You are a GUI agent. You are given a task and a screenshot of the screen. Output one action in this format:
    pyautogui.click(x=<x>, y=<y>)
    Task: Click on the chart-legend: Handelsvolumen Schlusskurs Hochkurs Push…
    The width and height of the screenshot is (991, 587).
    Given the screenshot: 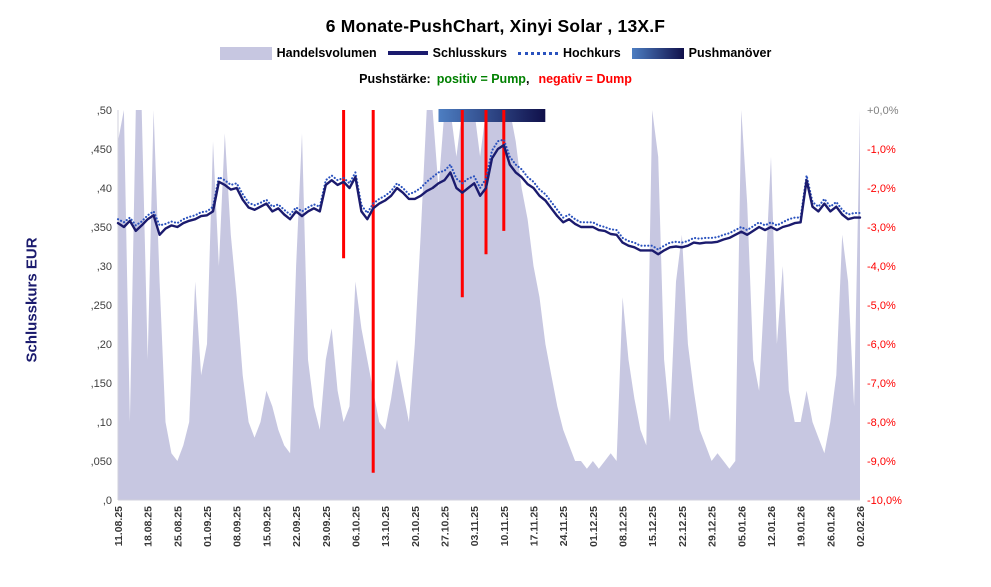 What is the action you would take?
    pyautogui.click(x=495, y=53)
    